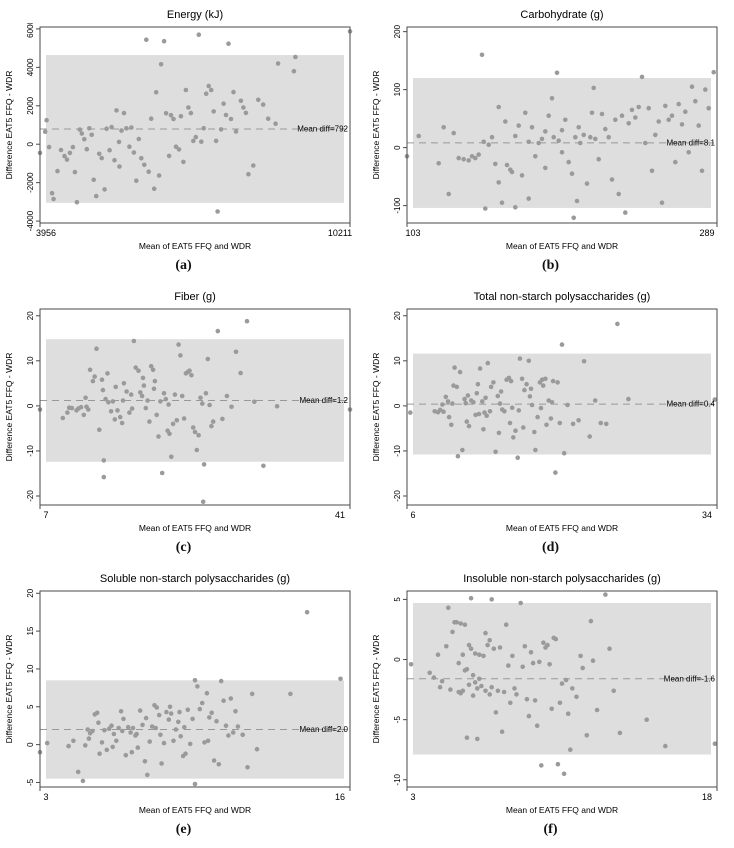  I want to click on chart-title-b: Carbohydrate (g), so click(562, 15).